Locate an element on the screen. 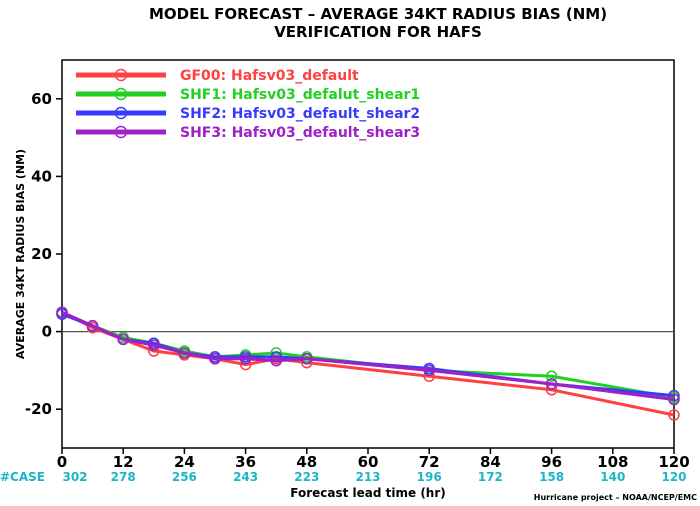  x-tick-label: 12 is located at coordinates (123, 462).